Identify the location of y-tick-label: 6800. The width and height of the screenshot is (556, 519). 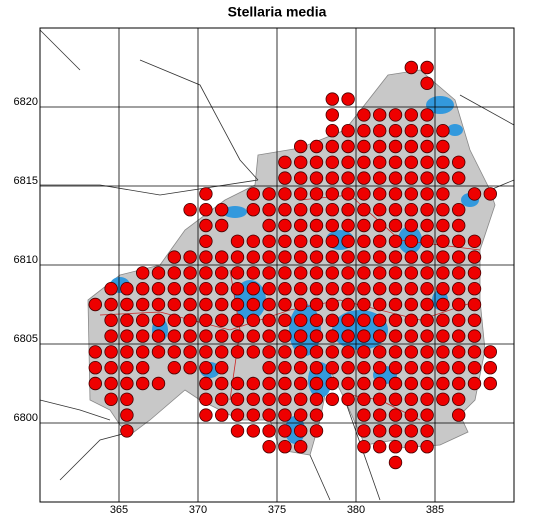
(26, 418).